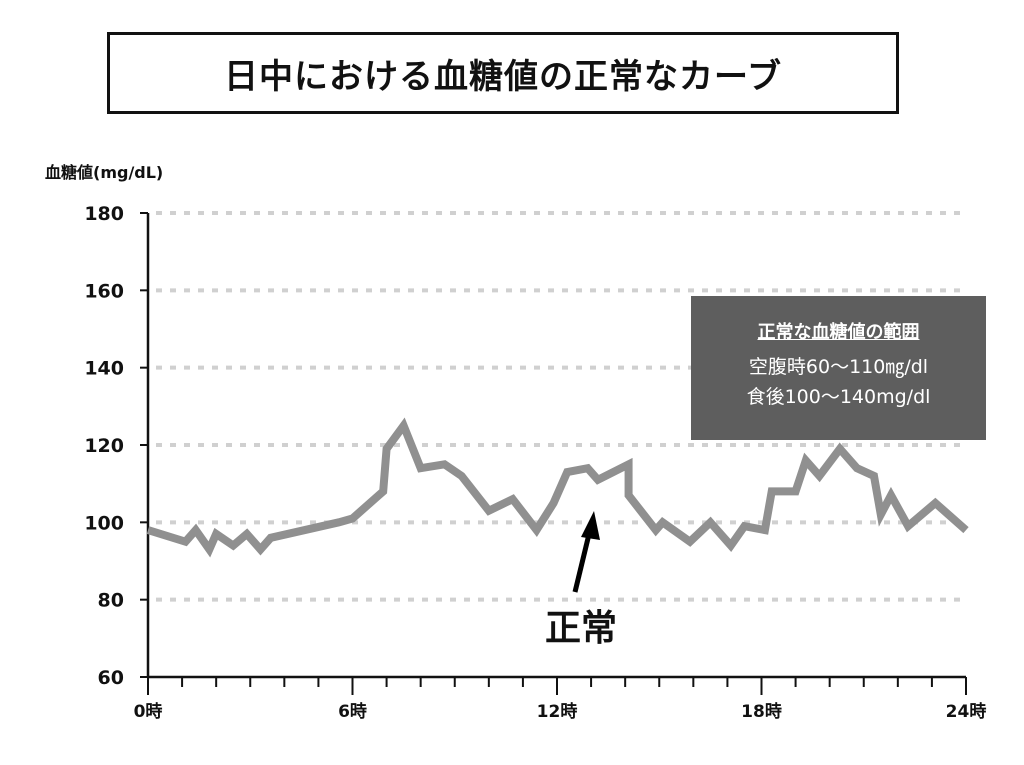 Image resolution: width=1024 pixels, height=765 pixels. What do you see at coordinates (104, 369) in the screenshot?
I see `y-tick-label: 140` at bounding box center [104, 369].